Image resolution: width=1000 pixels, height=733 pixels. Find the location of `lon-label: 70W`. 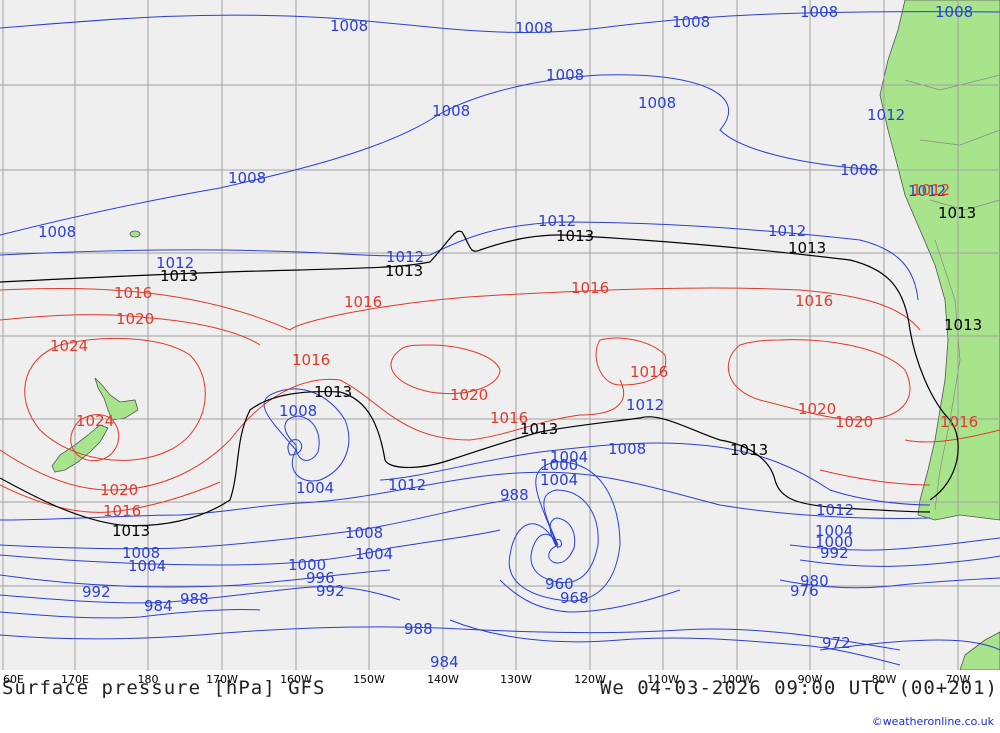

lon-label: 70W is located at coordinates (958, 679).